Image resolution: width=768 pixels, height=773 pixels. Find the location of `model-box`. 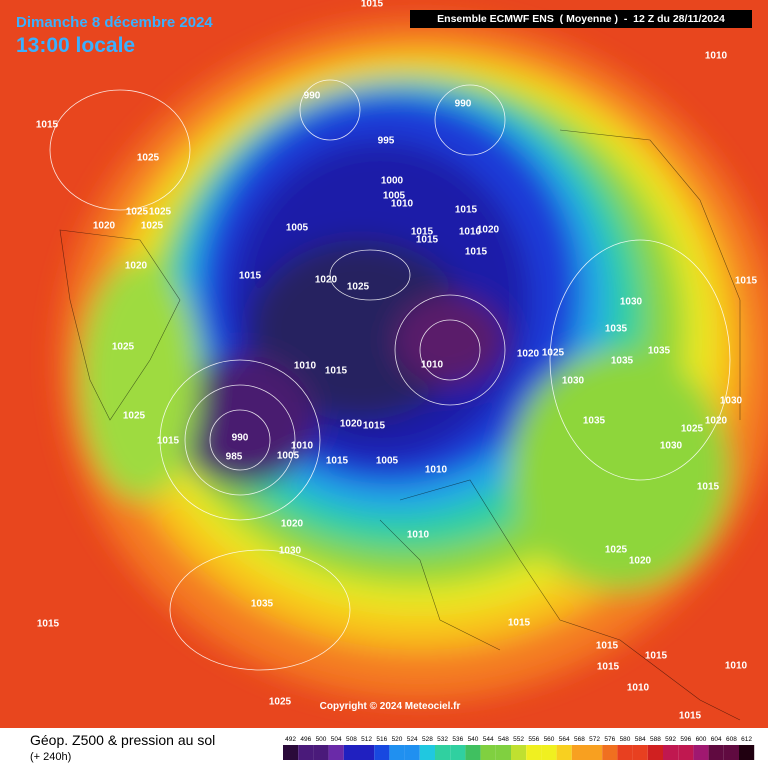

model-box is located at coordinates (581, 19).